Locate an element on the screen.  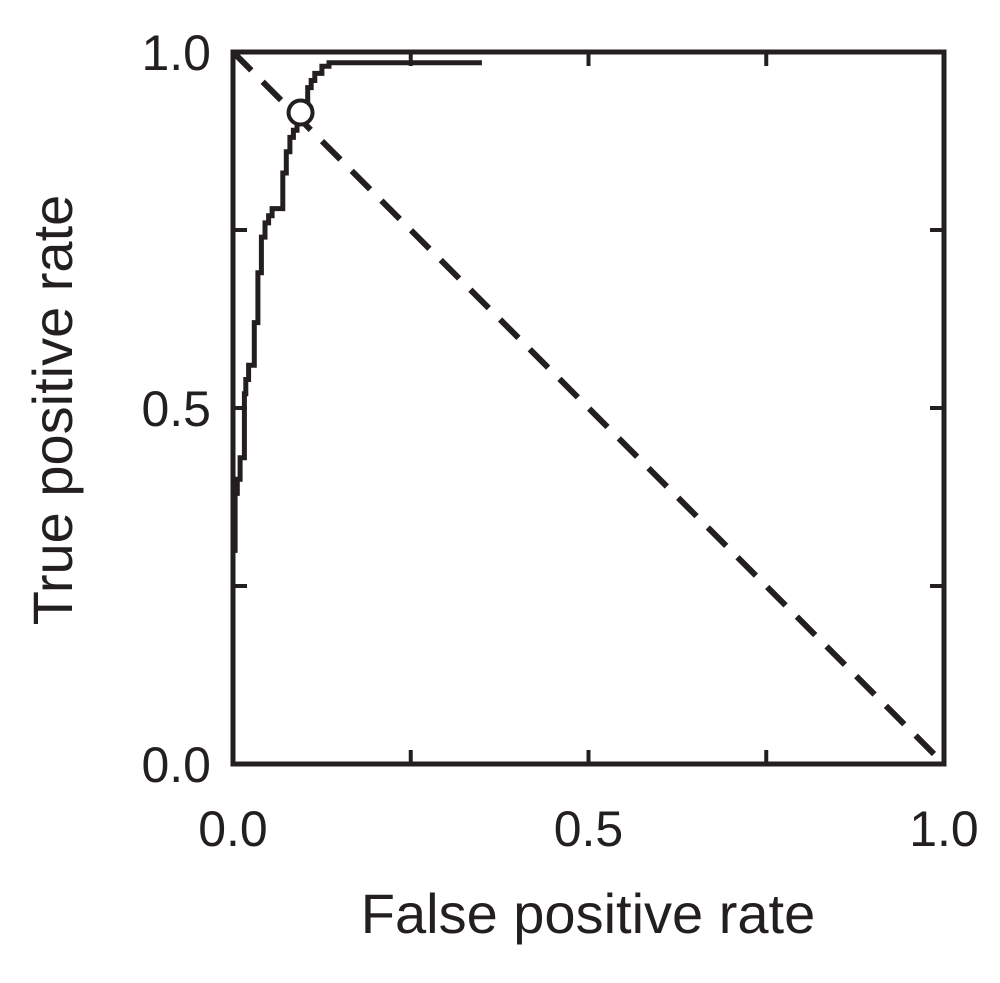
x-axis-label: False positive rate is located at coordinates (588, 913).